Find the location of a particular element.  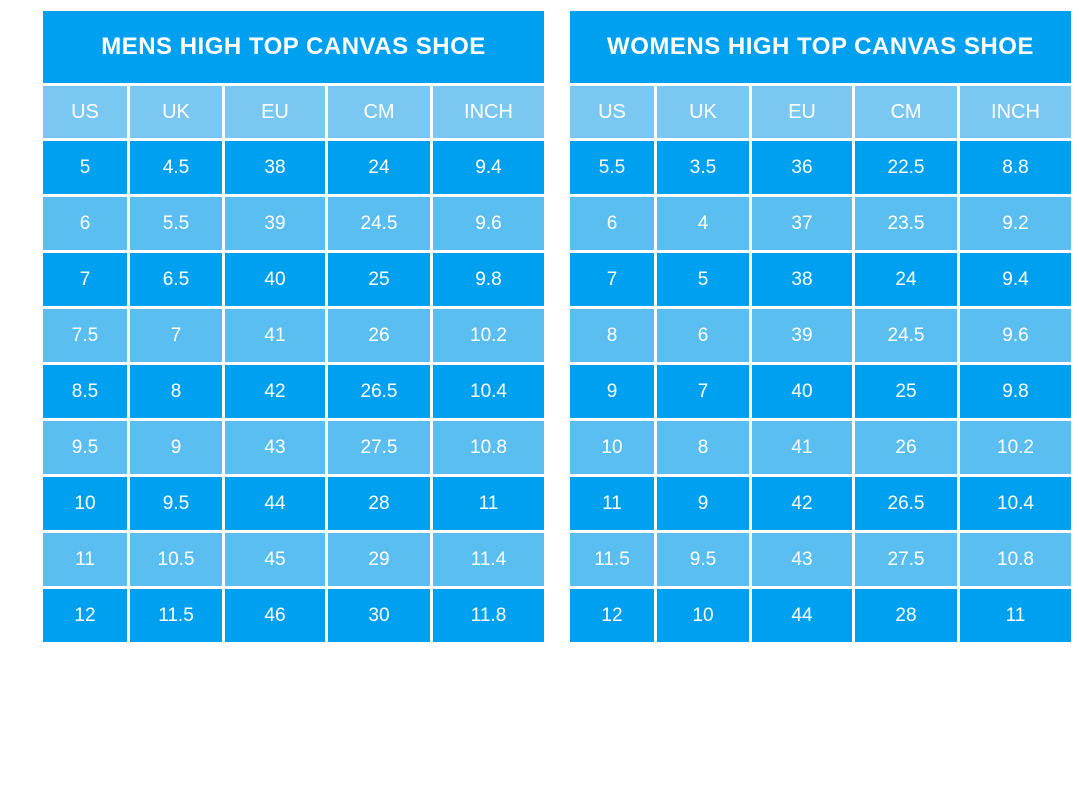

size-cell: 9.6 is located at coordinates (488, 223).